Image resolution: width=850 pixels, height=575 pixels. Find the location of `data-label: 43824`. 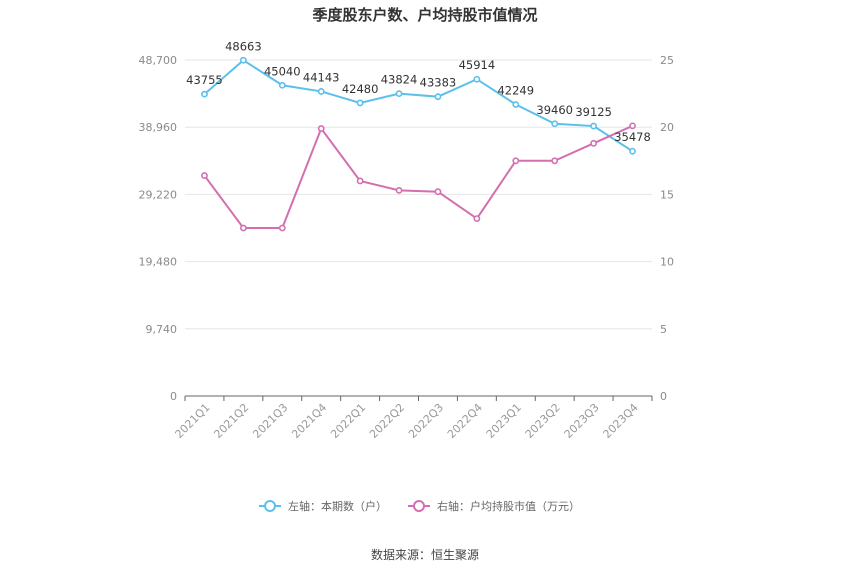

data-label: 43824 is located at coordinates (399, 80).